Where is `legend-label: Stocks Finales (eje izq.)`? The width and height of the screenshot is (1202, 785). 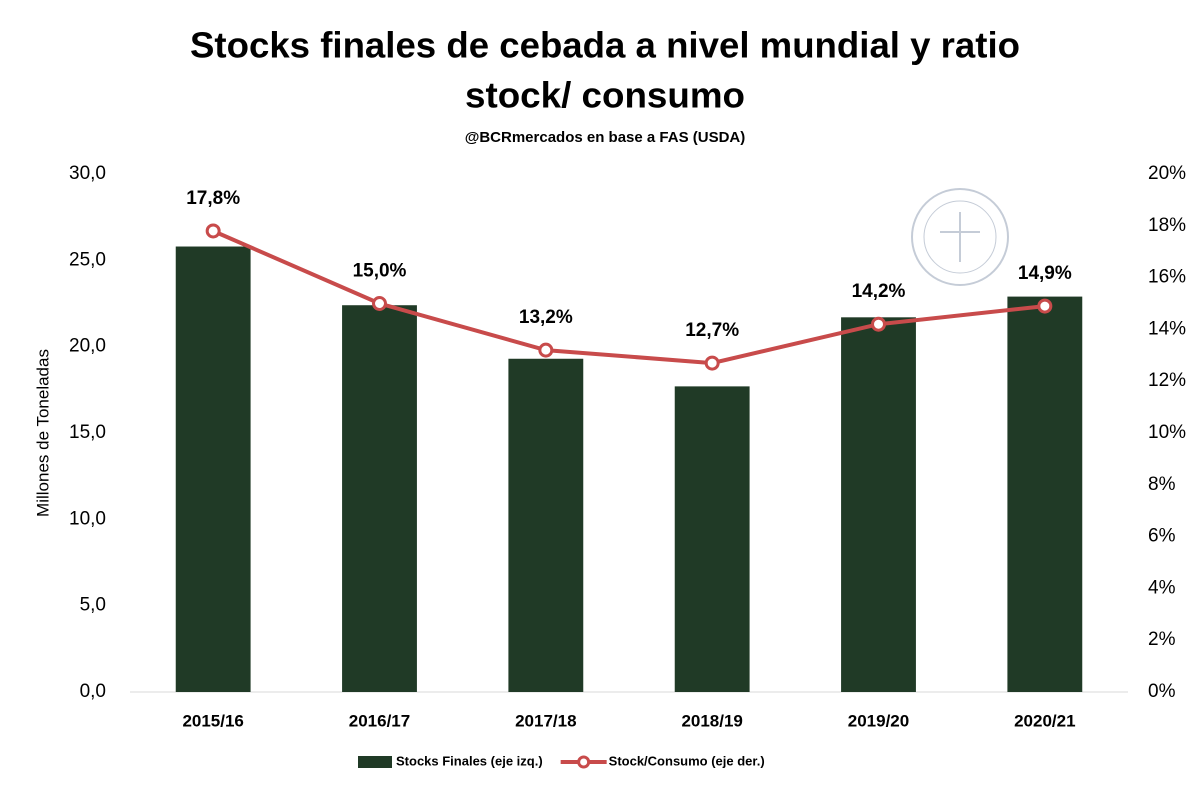 legend-label: Stocks Finales (eje izq.) is located at coordinates (469, 760).